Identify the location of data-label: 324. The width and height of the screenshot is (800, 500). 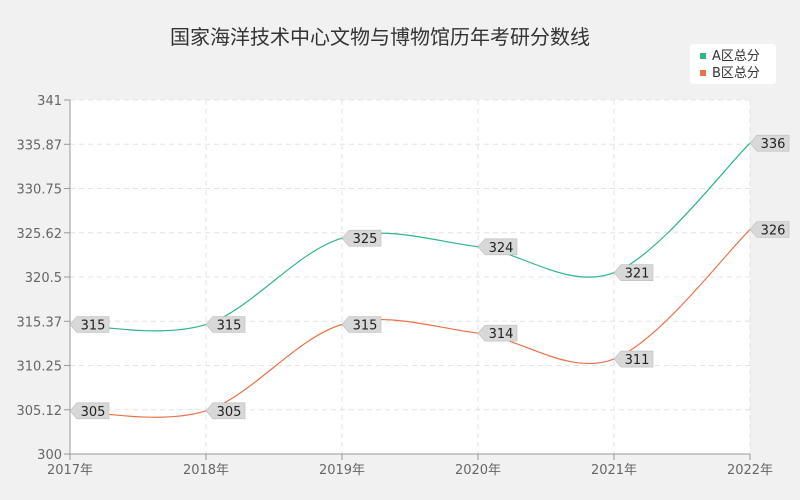
(497, 247).